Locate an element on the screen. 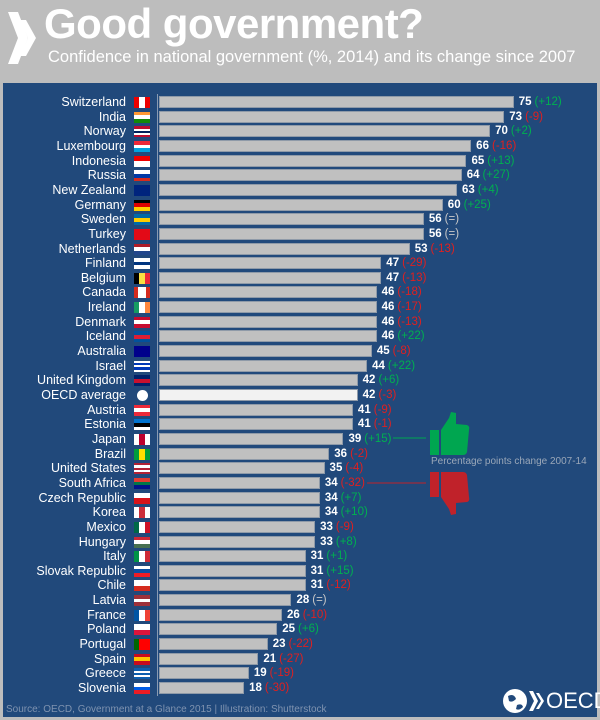 The image size is (600, 720). category-label: Israel is located at coordinates (110, 365).